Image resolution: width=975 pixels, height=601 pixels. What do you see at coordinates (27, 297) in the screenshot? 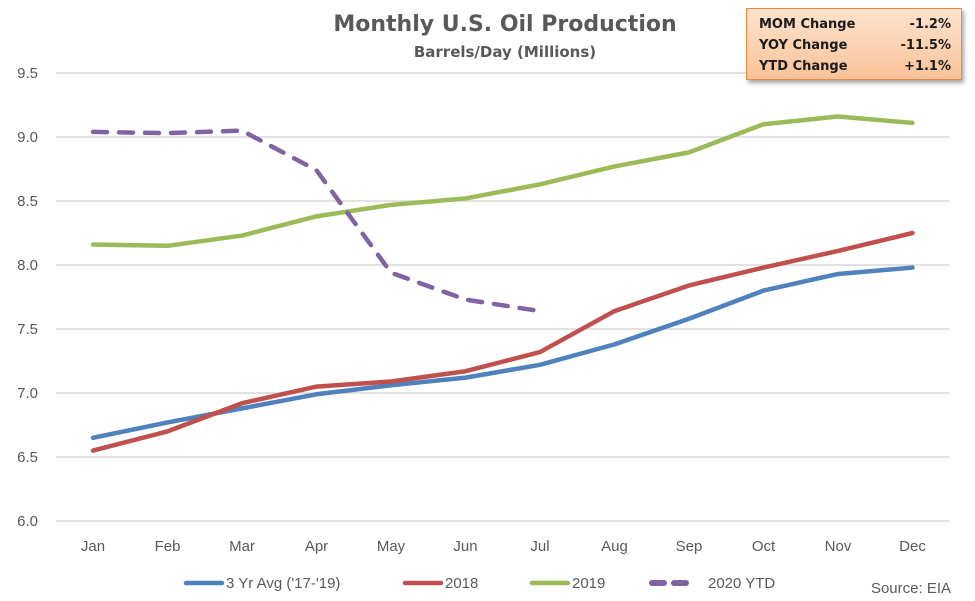
I see `y-axis: 6.0 6.5 7.0 7.5 8.0 8.5 9.0 9.5` at bounding box center [27, 297].